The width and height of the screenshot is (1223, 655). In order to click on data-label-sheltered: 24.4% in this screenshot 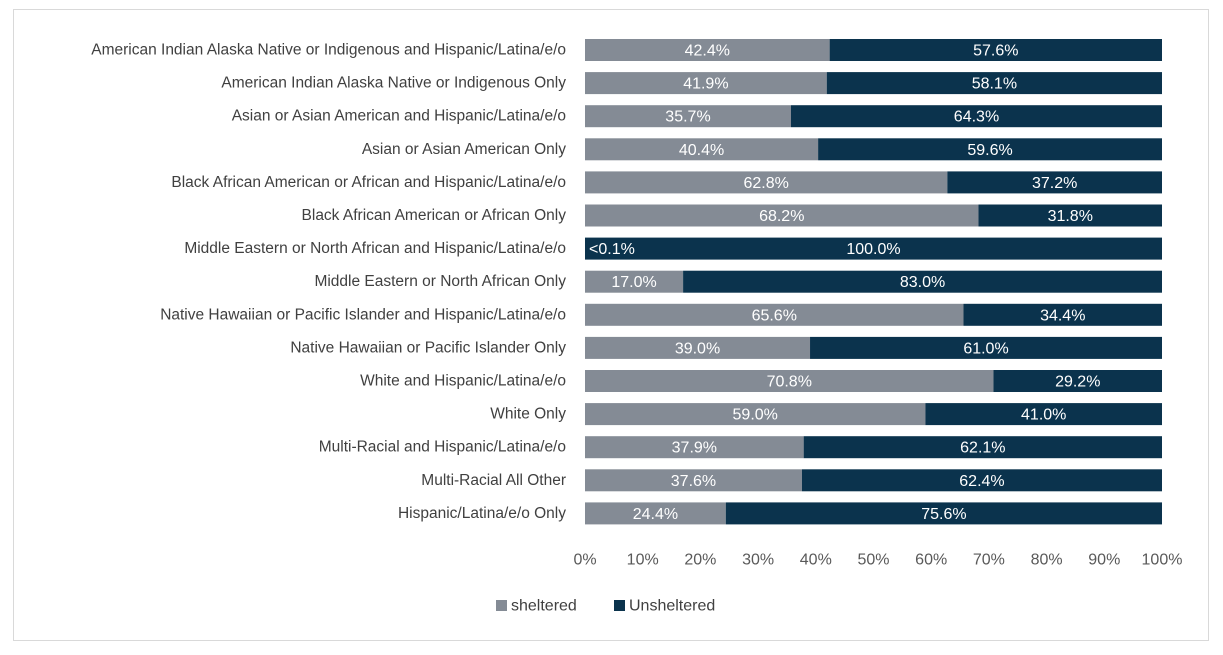, I will do `click(655, 514)`.